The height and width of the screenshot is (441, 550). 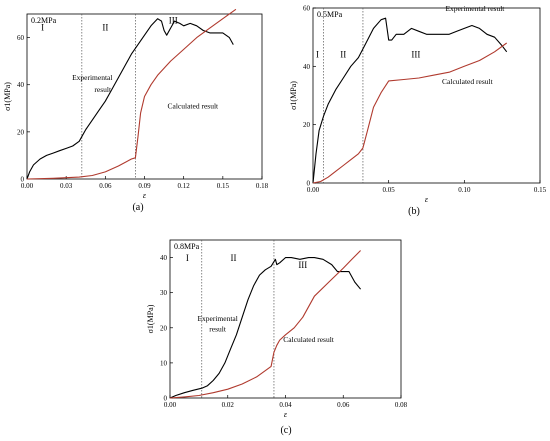 I want to click on panel-label: (c), so click(x=285, y=430).